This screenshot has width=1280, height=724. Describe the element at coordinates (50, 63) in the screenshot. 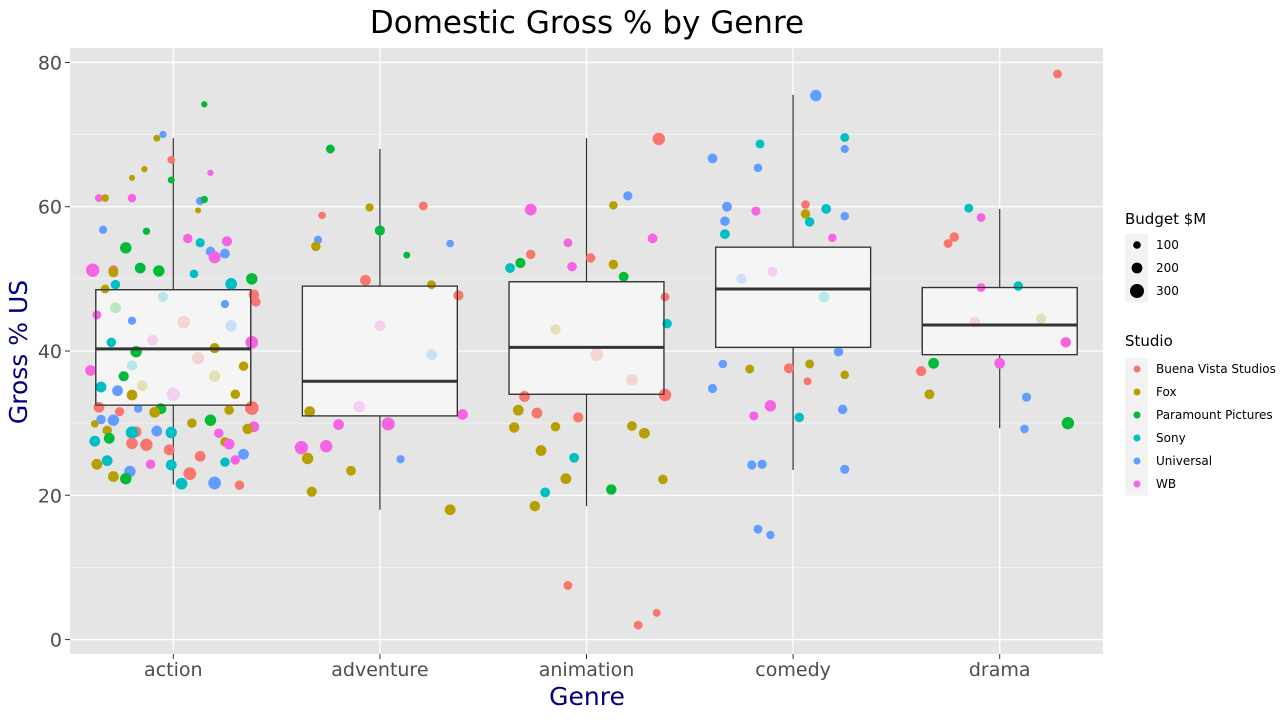

I see `y-tick-label: 80` at that location.